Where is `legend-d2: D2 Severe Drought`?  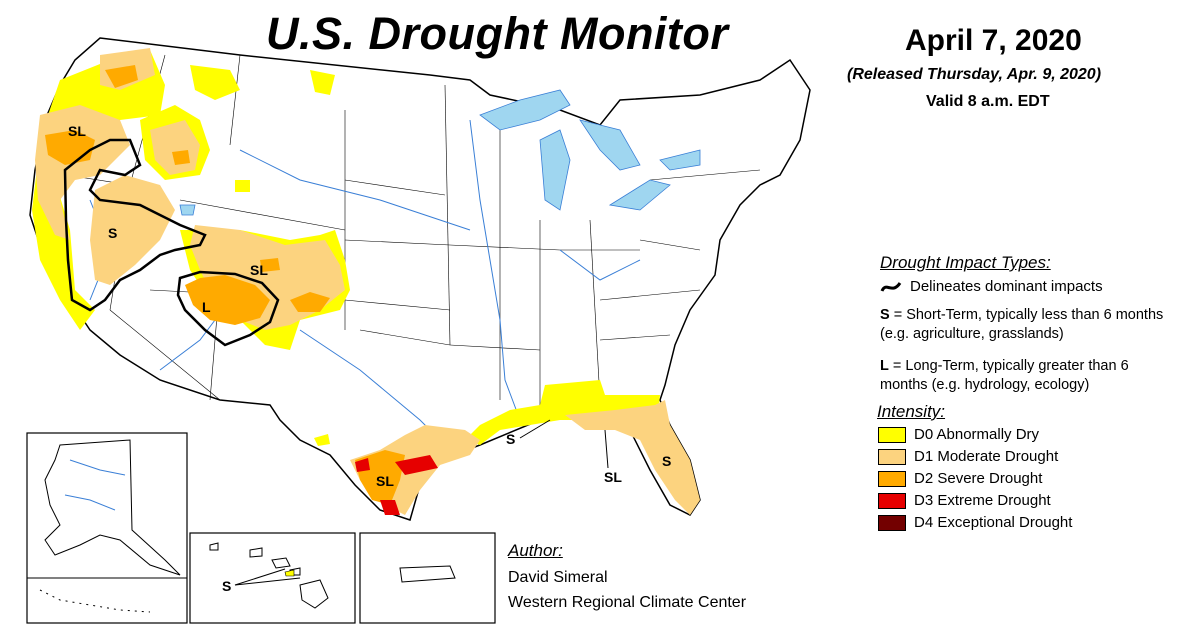 legend-d2: D2 Severe Drought is located at coordinates (960, 479).